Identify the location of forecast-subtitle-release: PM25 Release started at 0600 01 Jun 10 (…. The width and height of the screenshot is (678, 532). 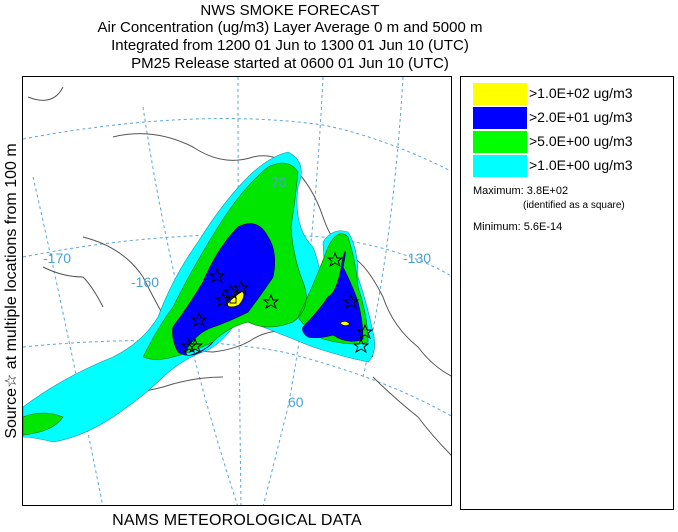
(290, 63).